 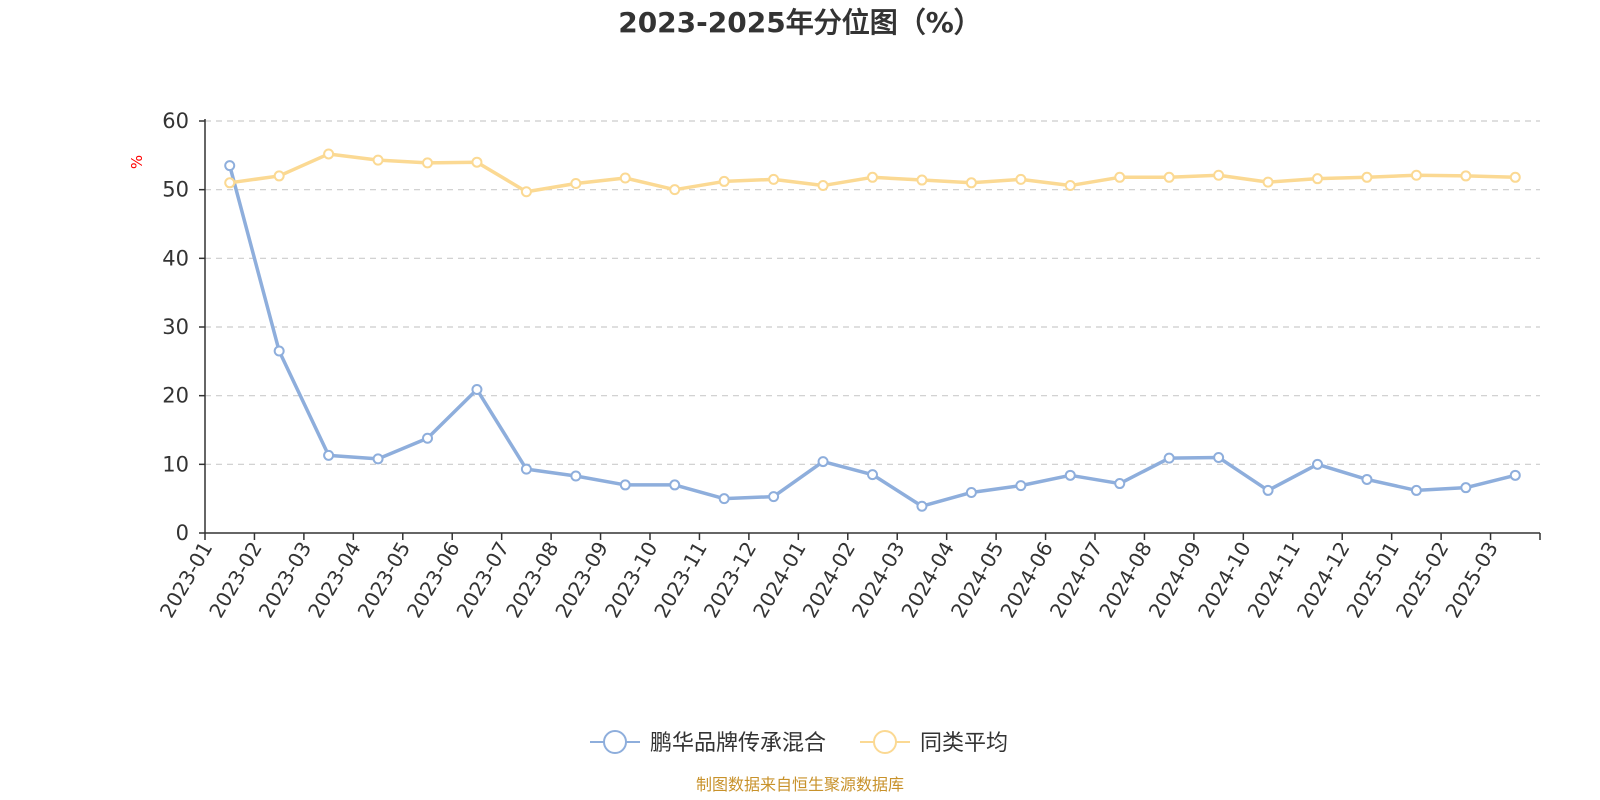 What do you see at coordinates (175, 327) in the screenshot?
I see `y-tick-label: 30` at bounding box center [175, 327].